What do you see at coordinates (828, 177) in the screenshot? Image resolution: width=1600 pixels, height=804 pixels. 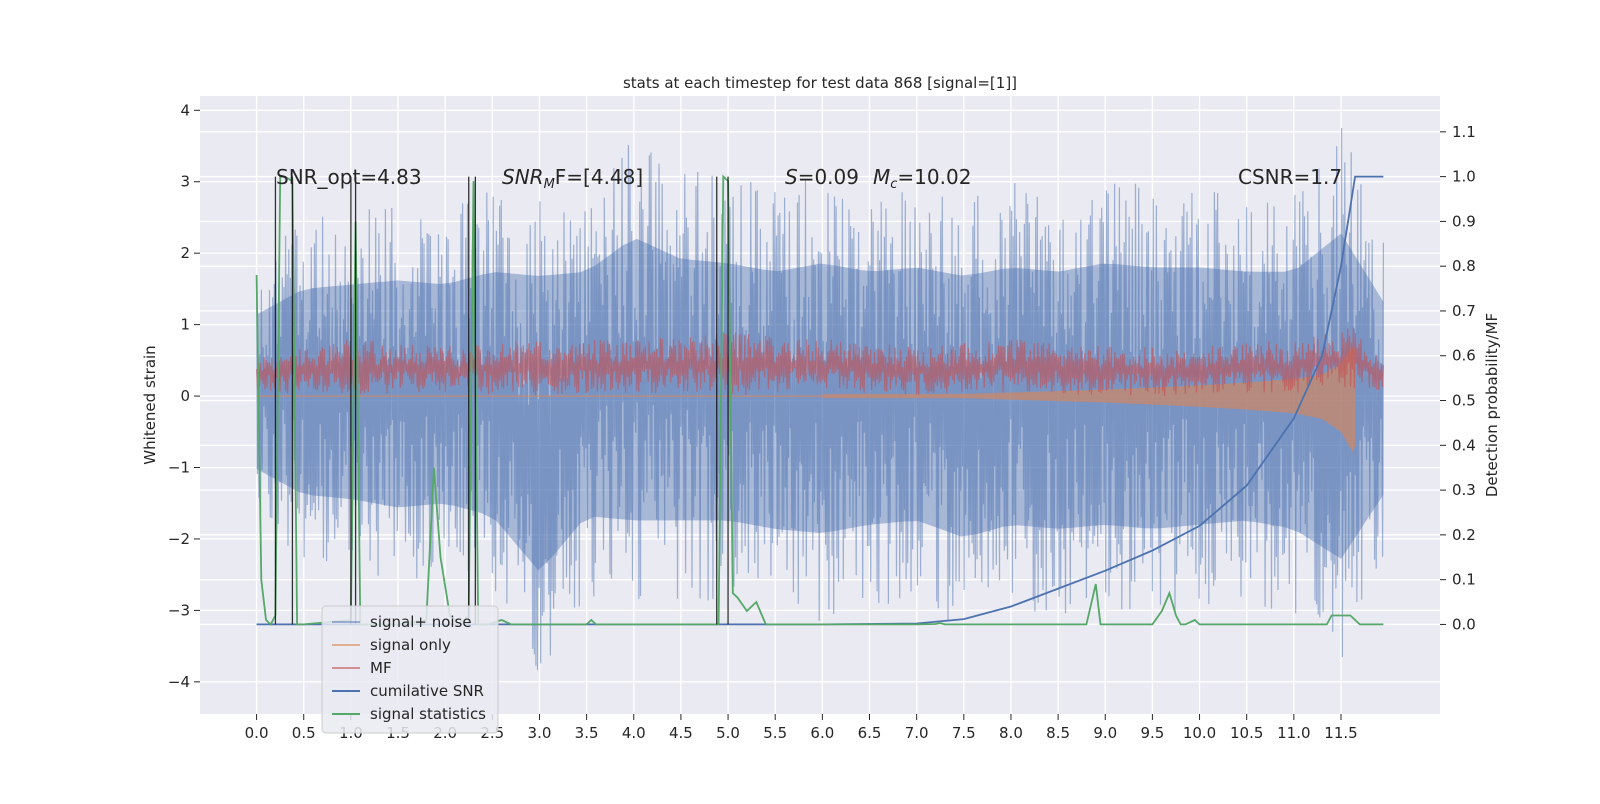 I see `annotation-s-value: =0.09` at bounding box center [828, 177].